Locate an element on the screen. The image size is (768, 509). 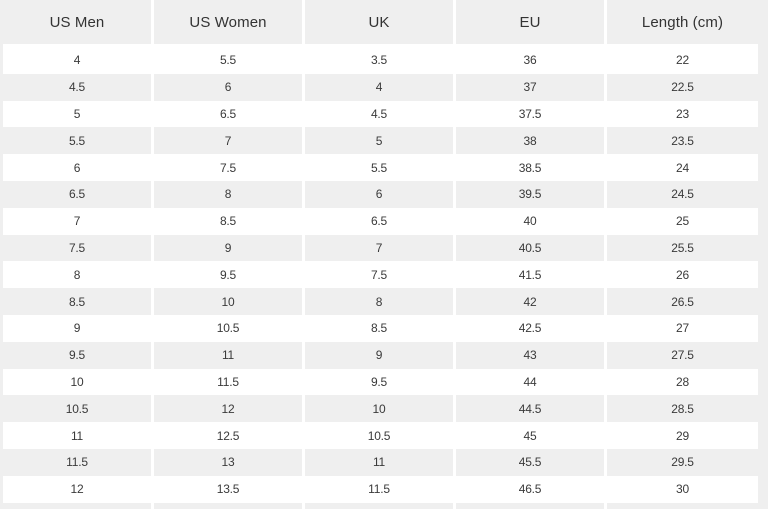
table-row: 8.5 10 8 42 26.5 is located at coordinates (380, 301).